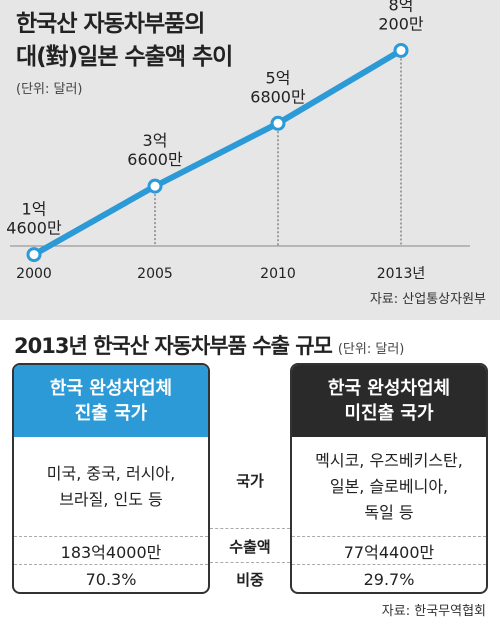 Image resolution: width=500 pixels, height=626 pixels. Describe the element at coordinates (401, 23) in the screenshot. I see `data-label: 200만` at that location.